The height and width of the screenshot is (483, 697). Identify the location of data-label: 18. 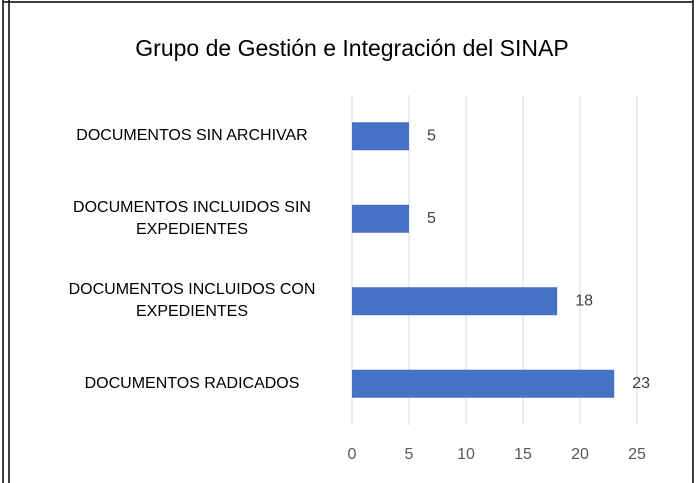
(584, 300).